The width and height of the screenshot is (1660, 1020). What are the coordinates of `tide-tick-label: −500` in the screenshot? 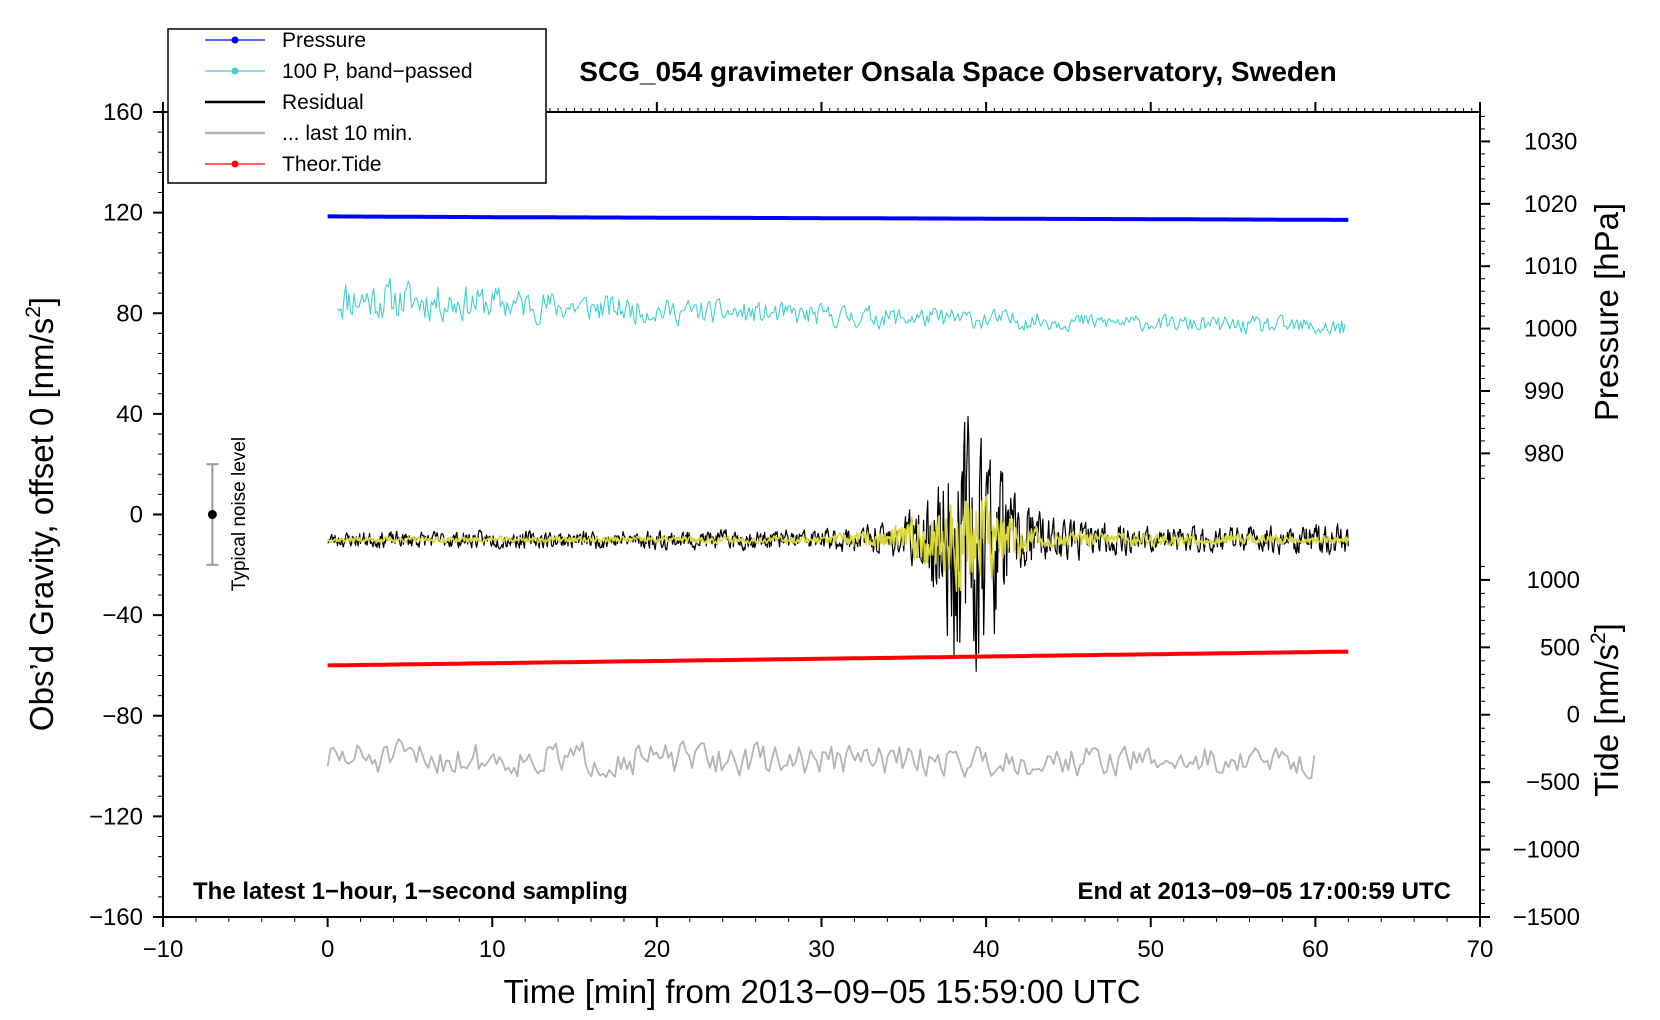 It's located at (1553, 782).